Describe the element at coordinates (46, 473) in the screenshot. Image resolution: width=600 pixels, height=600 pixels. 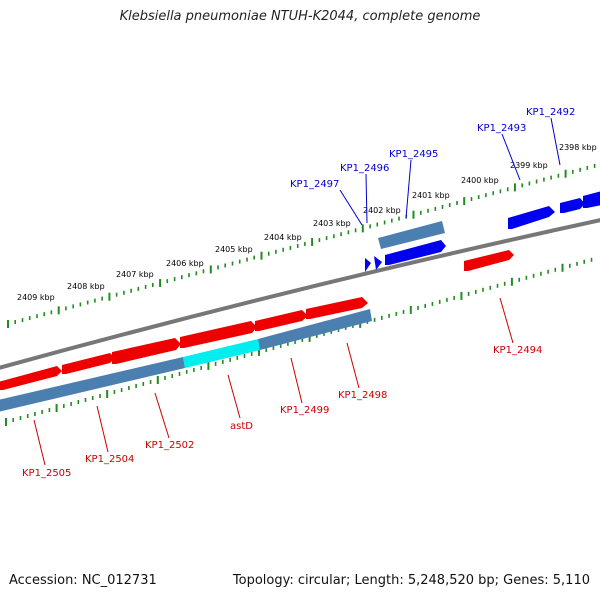
I see `gene-label-kp1-2505: KP1_2505` at that location.